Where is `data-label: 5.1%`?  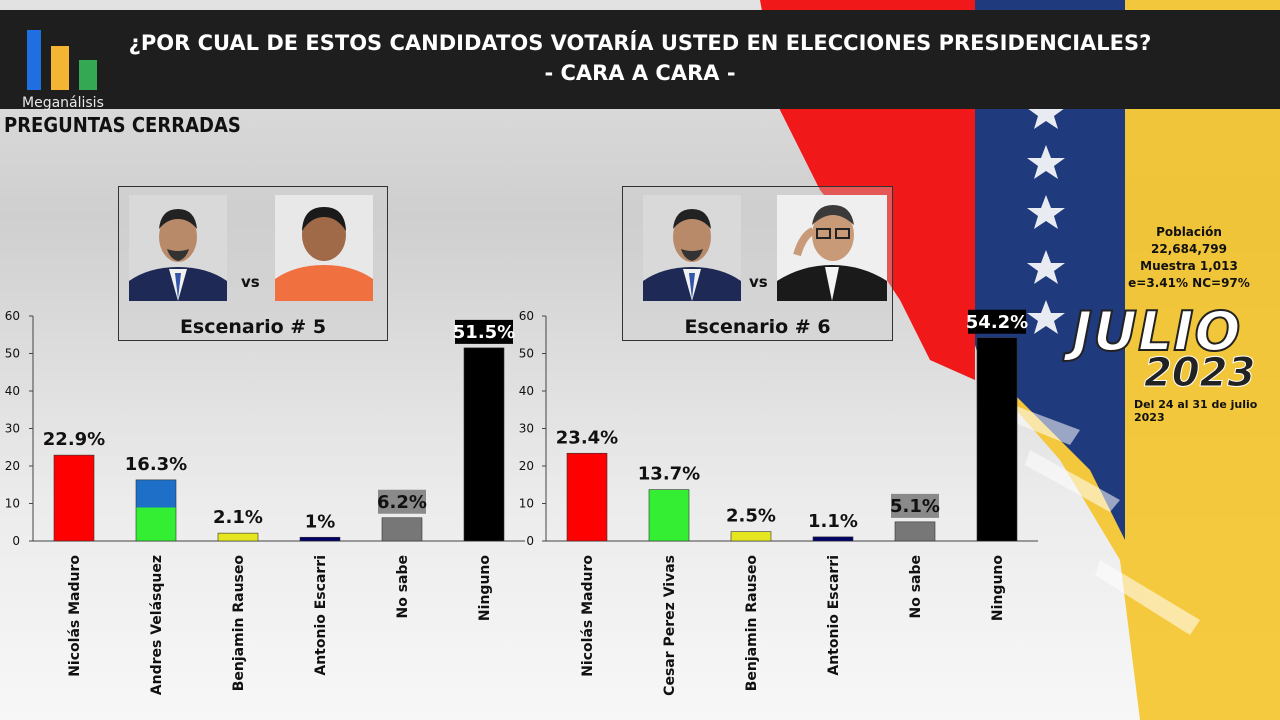 data-label: 5.1% is located at coordinates (915, 506).